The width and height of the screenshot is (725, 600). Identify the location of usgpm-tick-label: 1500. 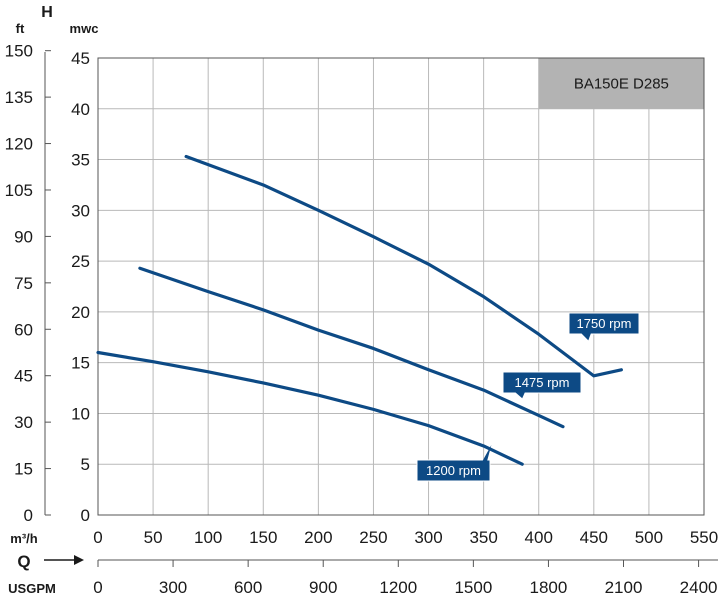
(473, 587).